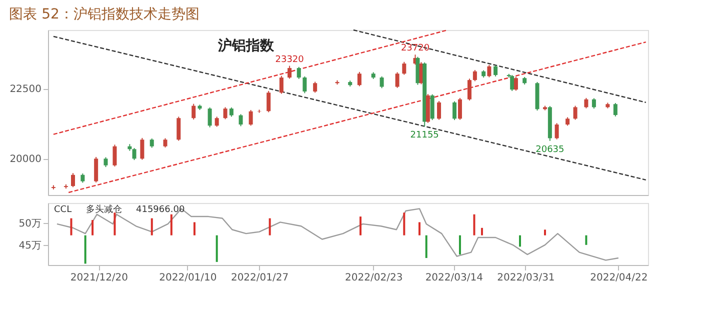  I want to click on x-tick-label: 2022/02/23, so click(374, 278).